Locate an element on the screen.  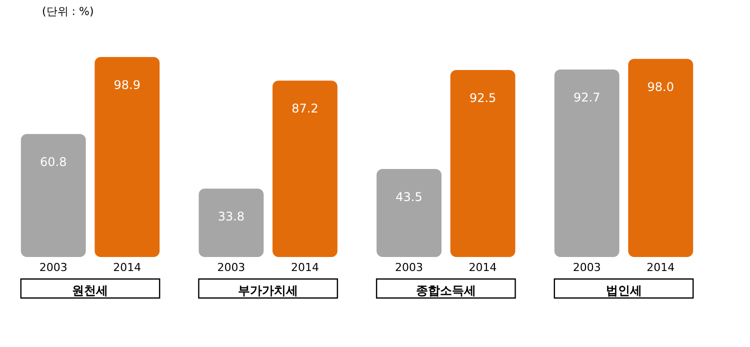
data-label: 33.8 is located at coordinates (231, 217).